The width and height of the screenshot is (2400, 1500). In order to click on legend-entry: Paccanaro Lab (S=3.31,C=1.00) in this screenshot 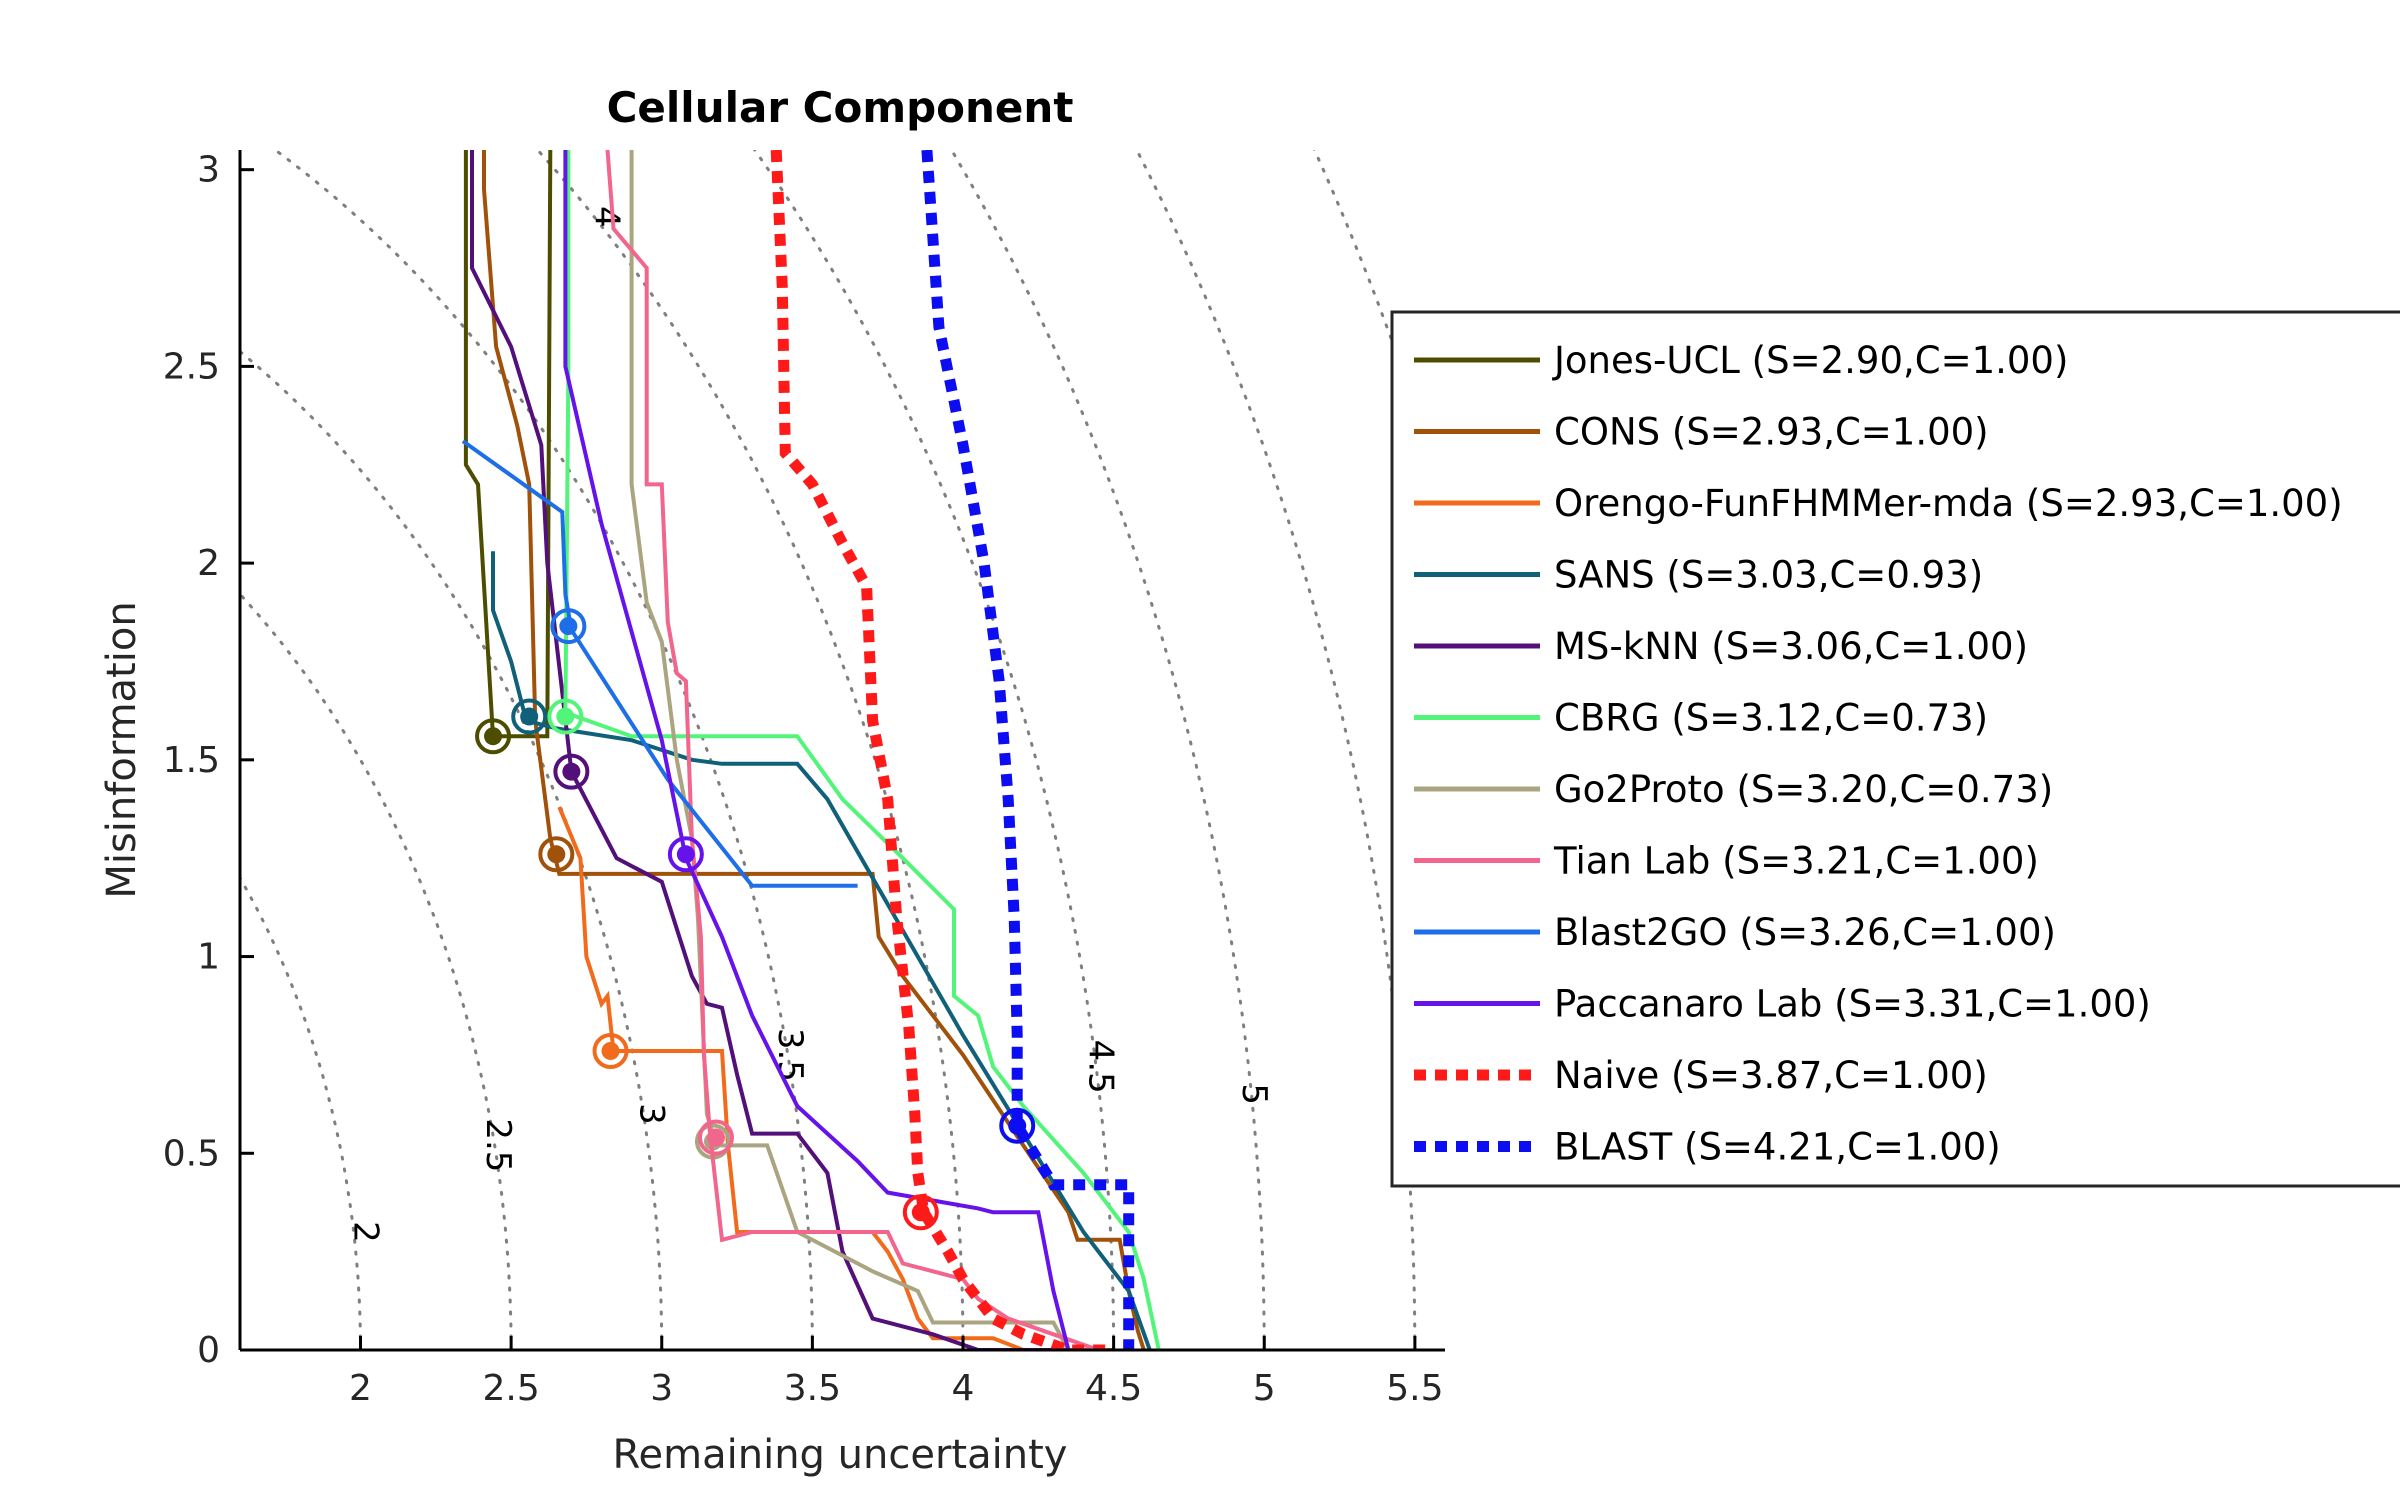, I will do `click(1782, 1004)`.